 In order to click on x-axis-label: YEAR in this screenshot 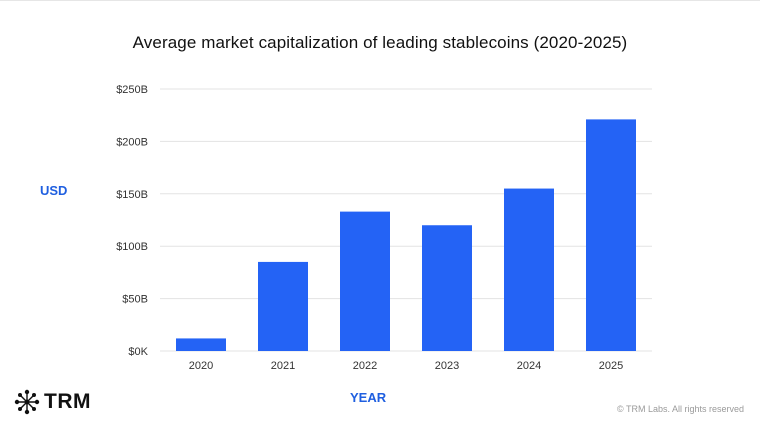, I will do `click(368, 397)`.